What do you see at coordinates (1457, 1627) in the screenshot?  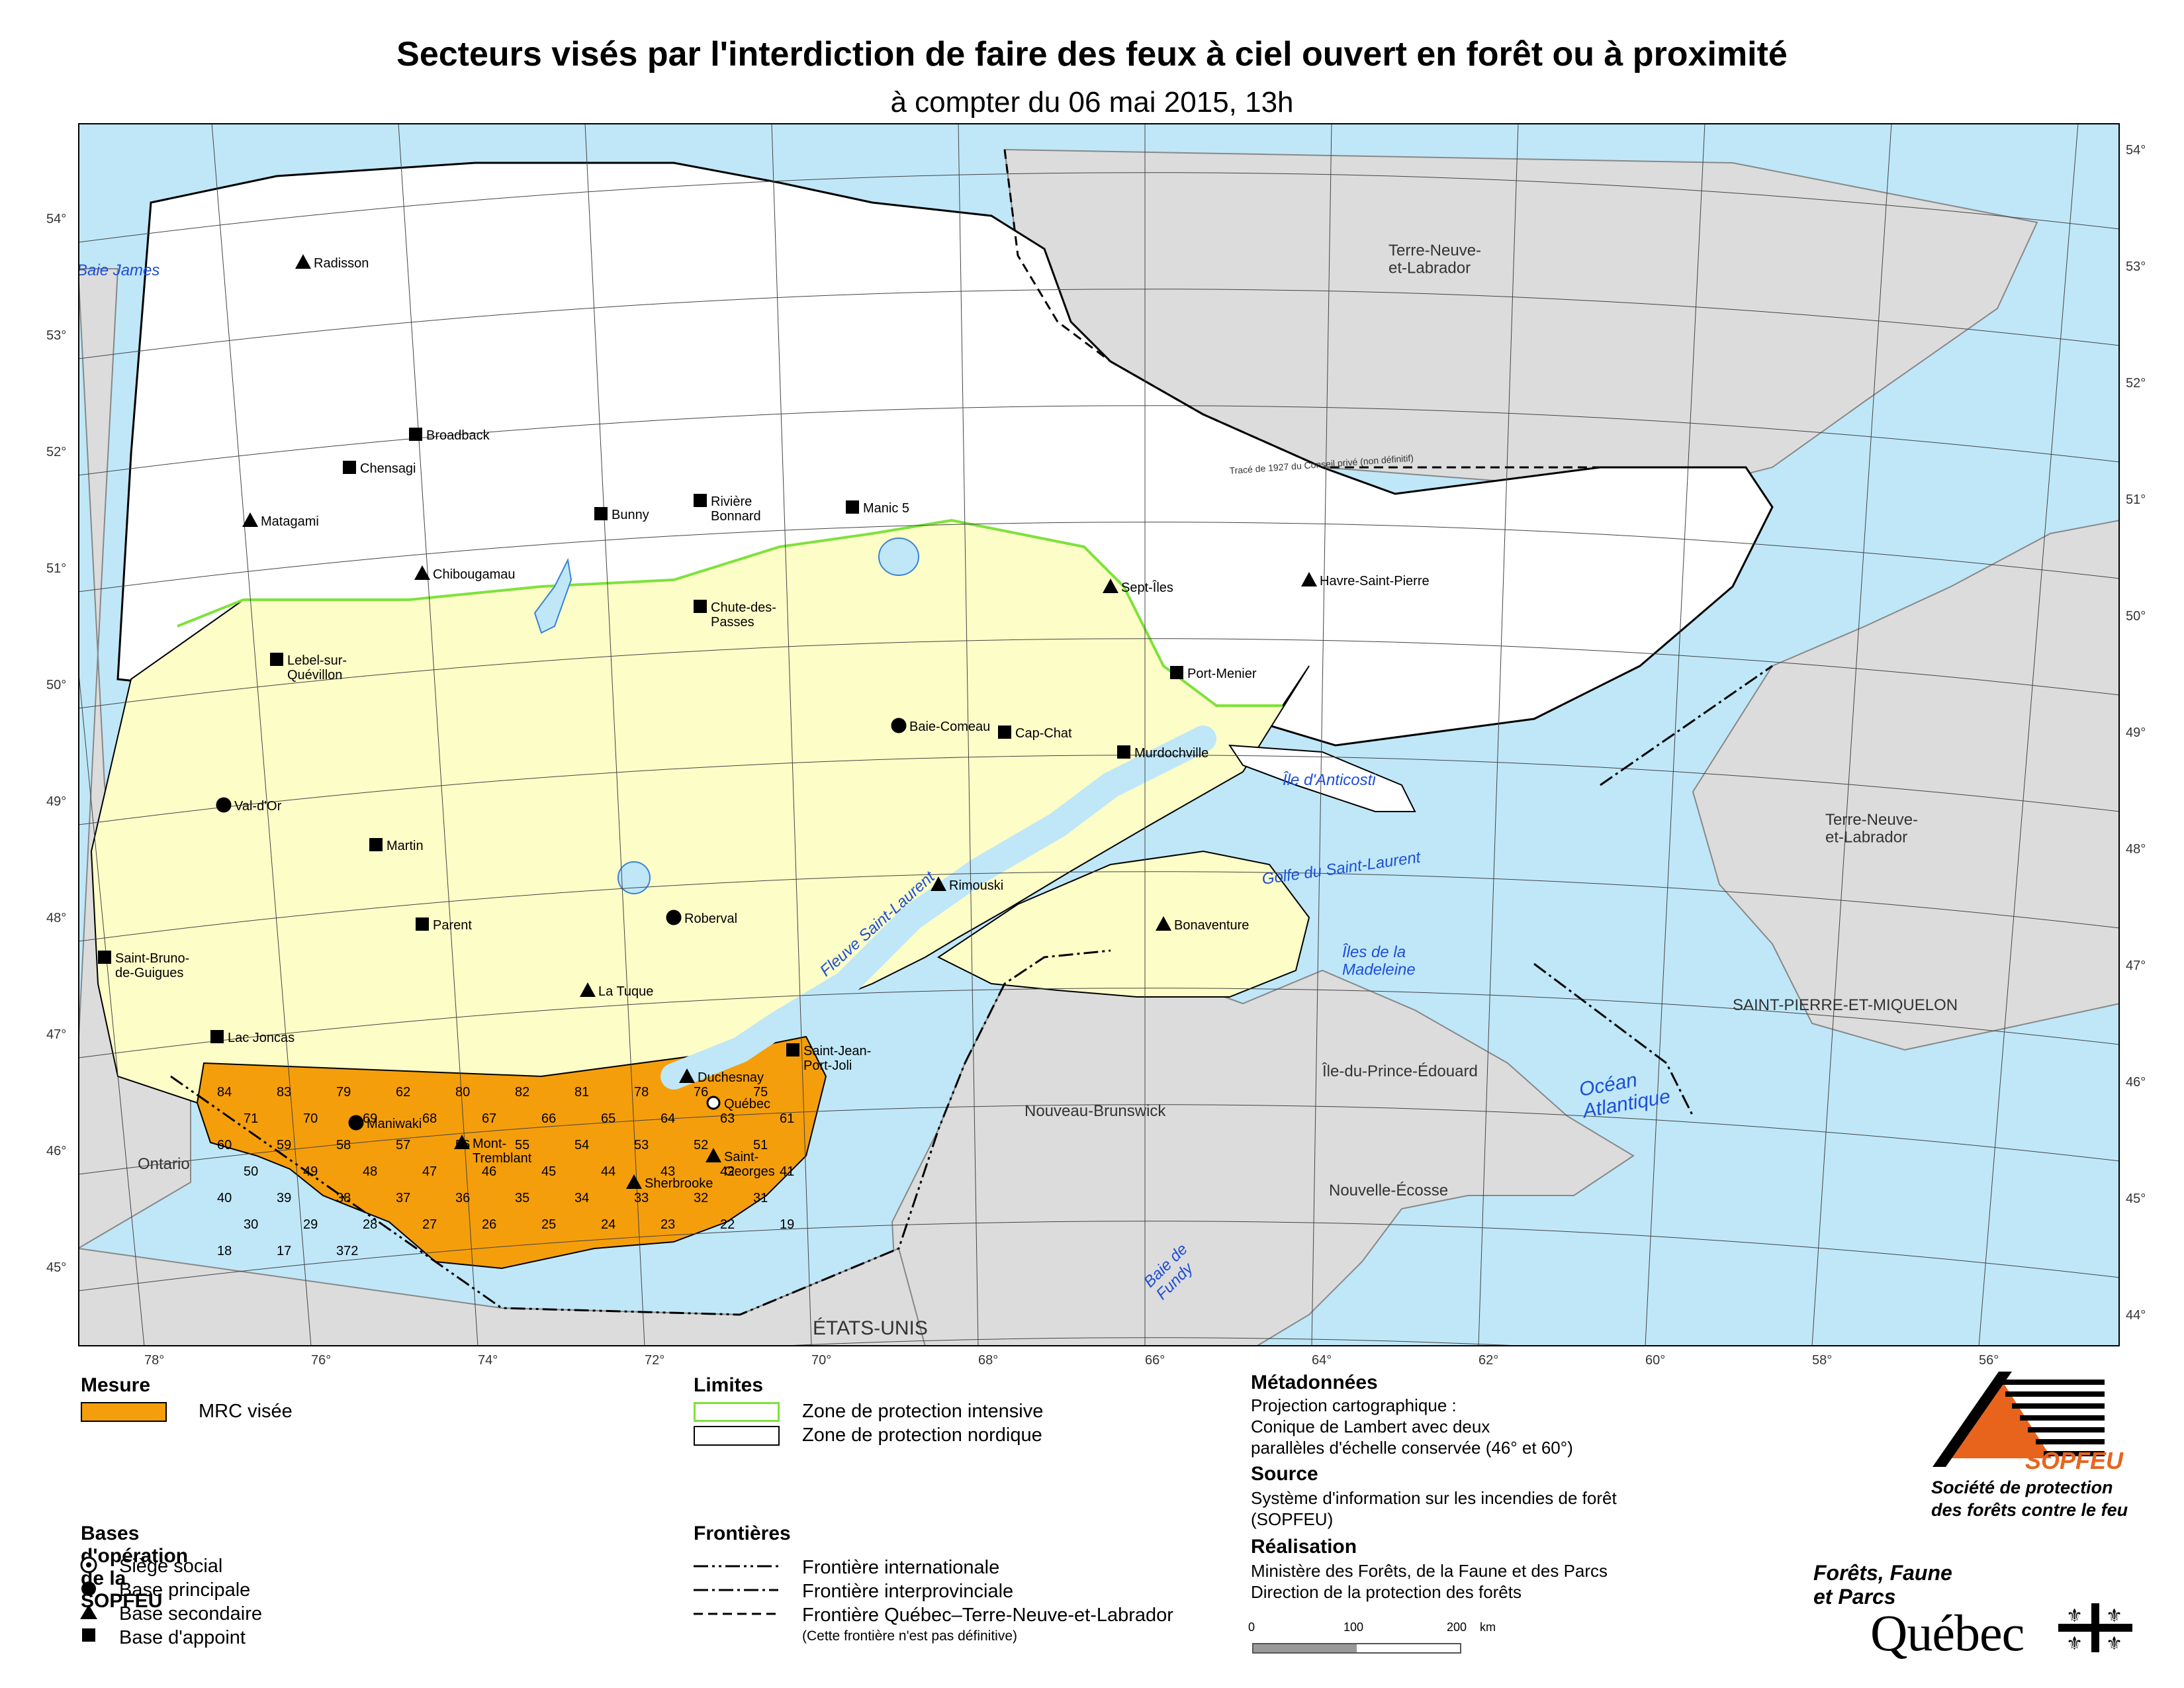 I see `scale-200: 200` at bounding box center [1457, 1627].